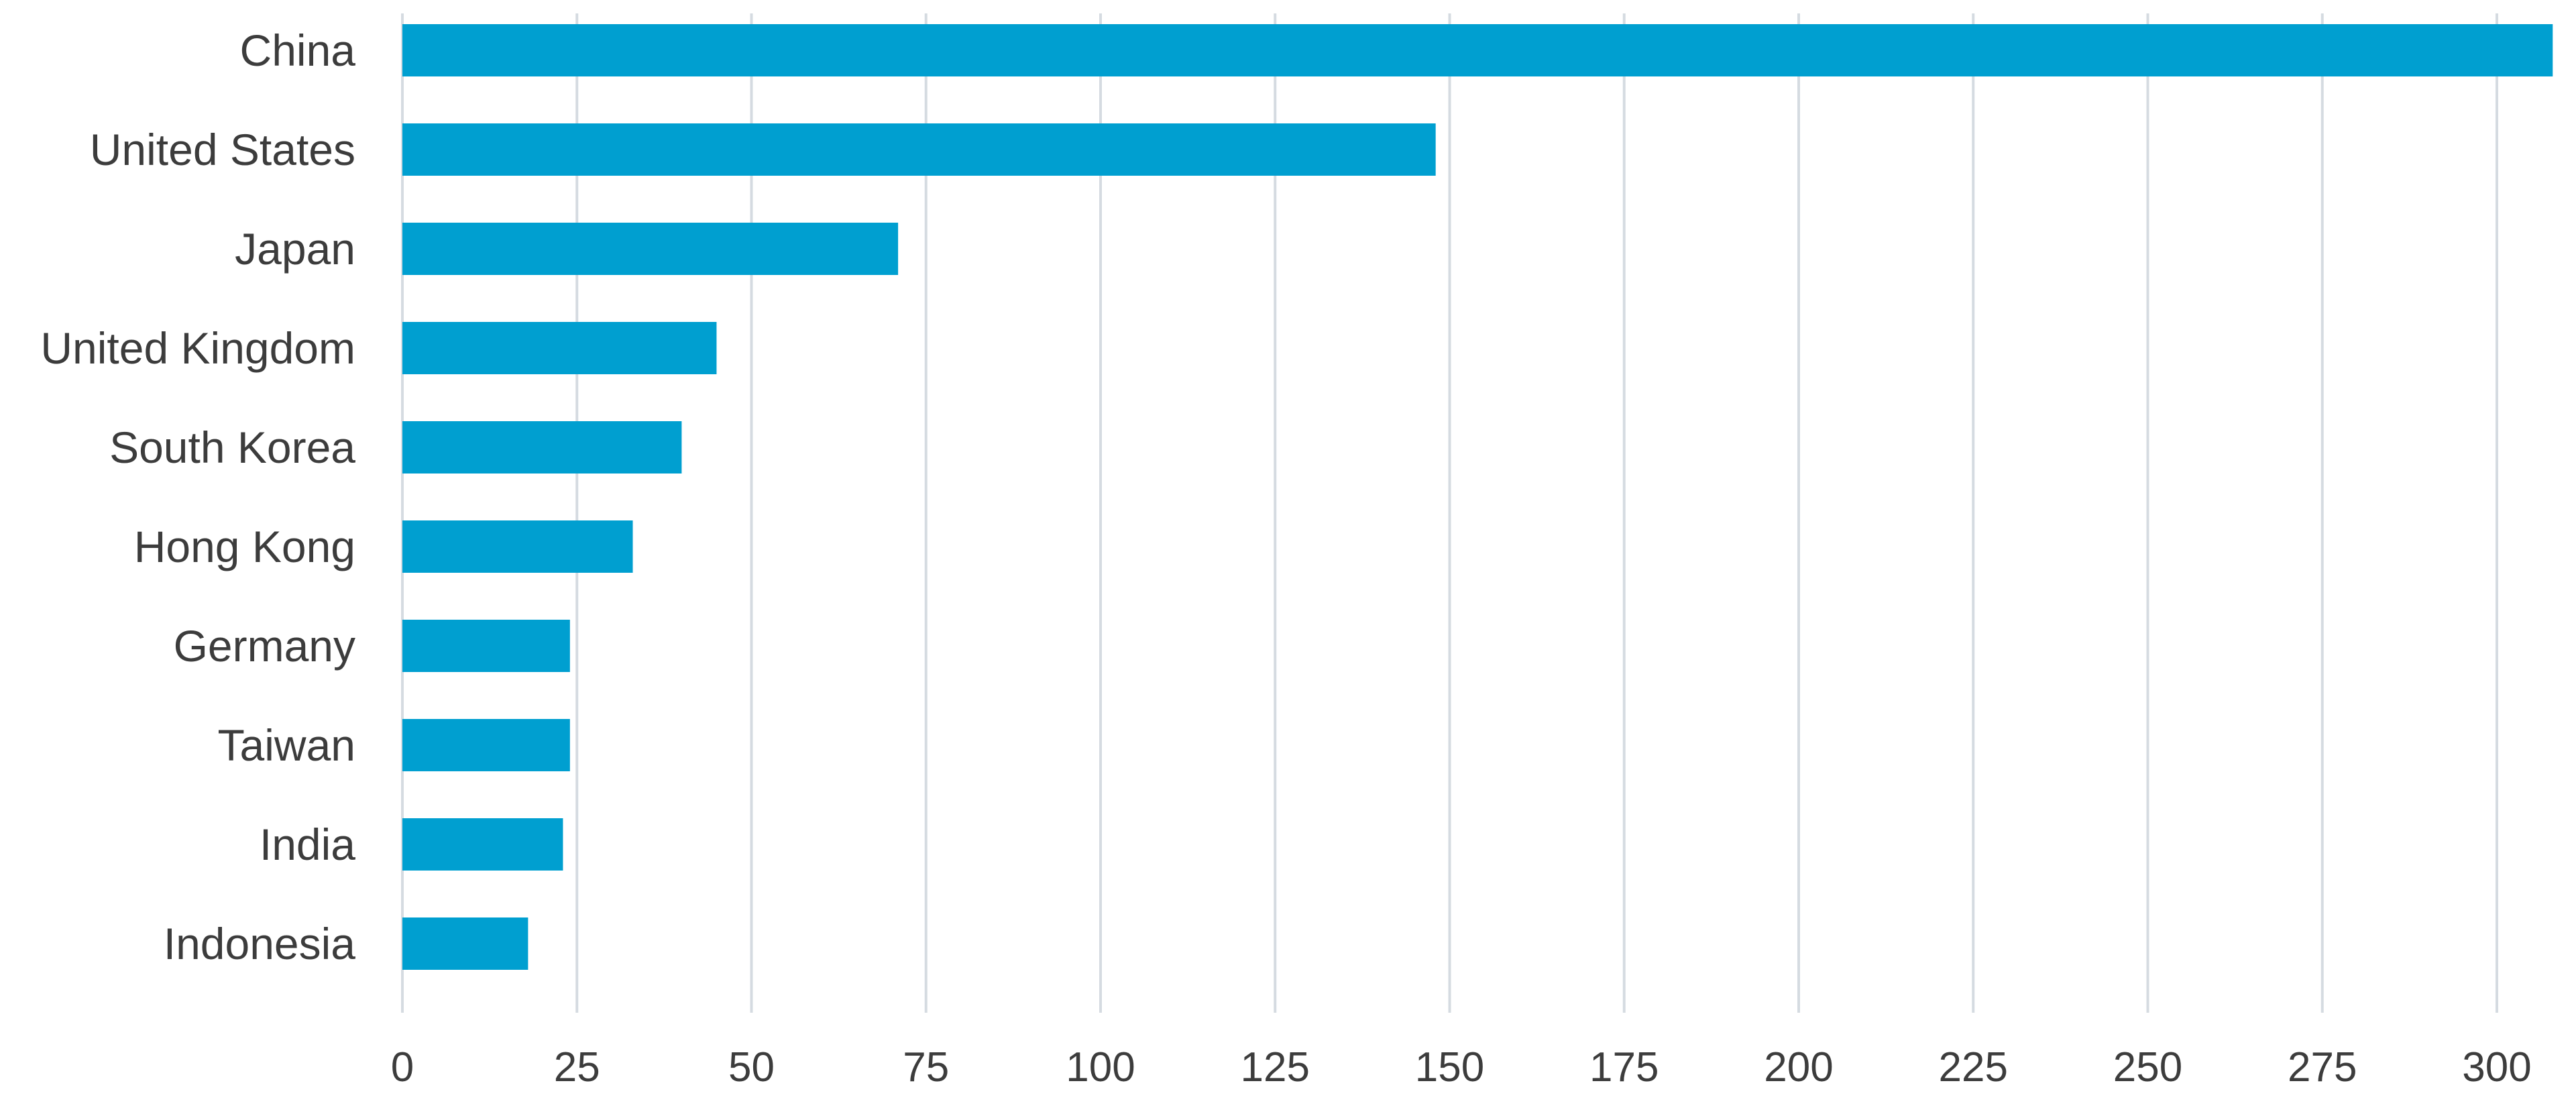 This screenshot has height=1114, width=2576. I want to click on x-tick-label: 250, so click(2147, 1067).